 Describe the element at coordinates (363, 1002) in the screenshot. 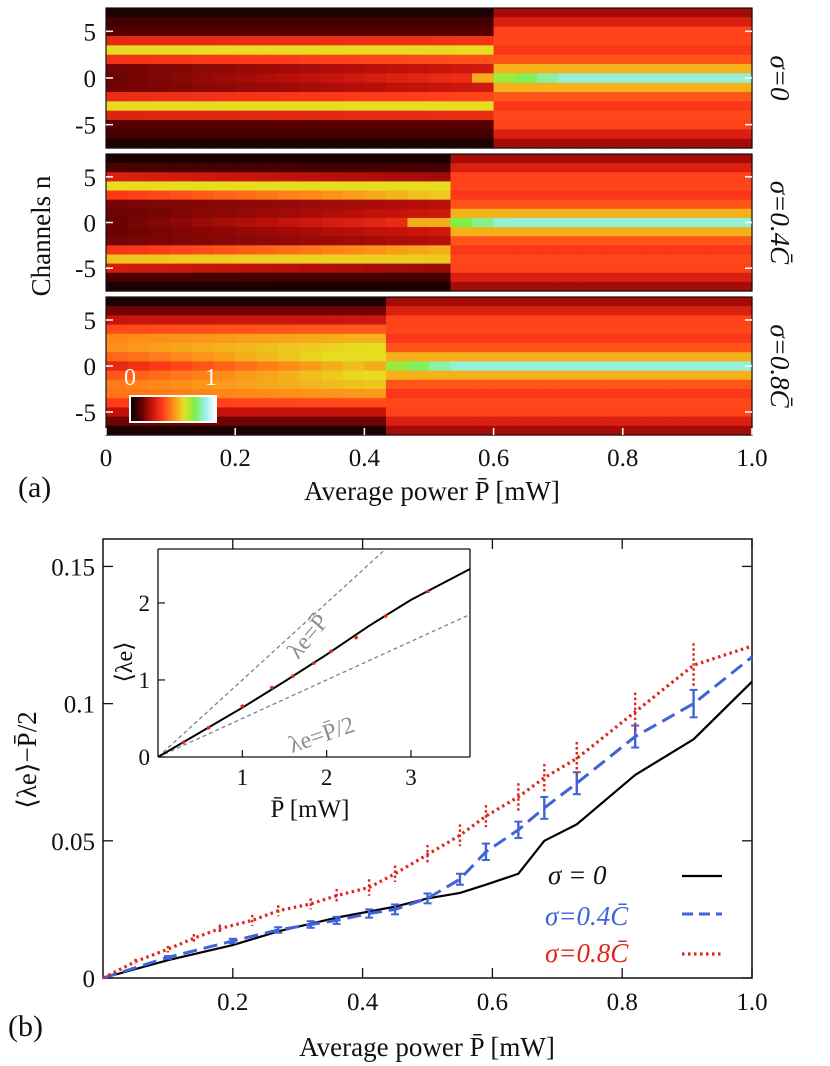

I see `line-plot-x-tick-label: 0.4` at that location.